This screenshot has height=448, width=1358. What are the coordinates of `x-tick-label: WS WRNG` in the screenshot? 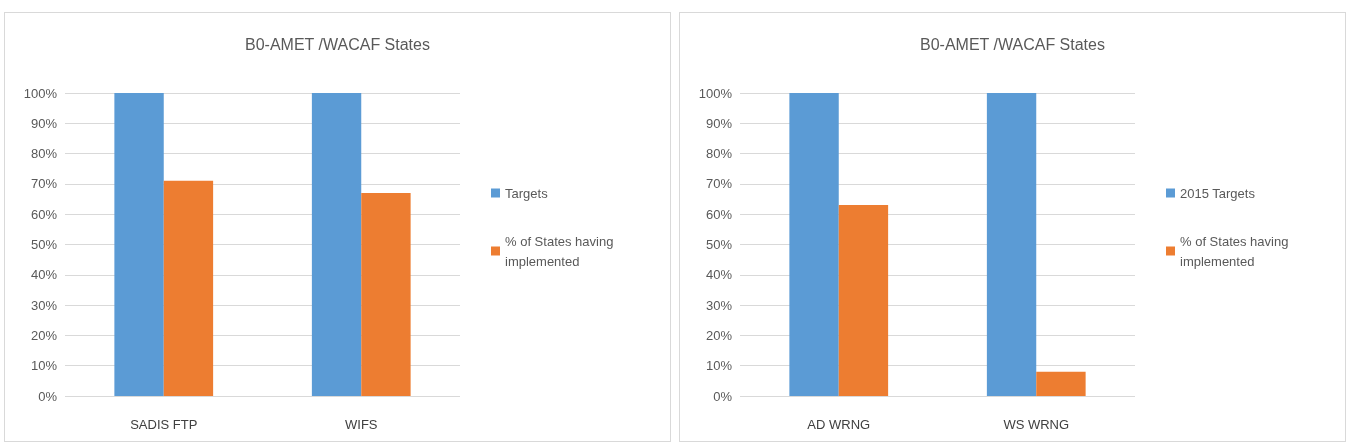 It's located at (1036, 424).